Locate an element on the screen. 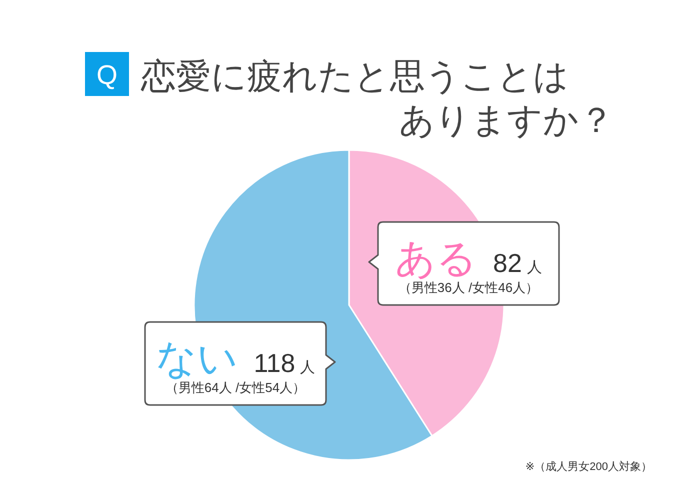 The width and height of the screenshot is (700, 489). text: ※（成人男女200人対象） is located at coordinates (588, 466).